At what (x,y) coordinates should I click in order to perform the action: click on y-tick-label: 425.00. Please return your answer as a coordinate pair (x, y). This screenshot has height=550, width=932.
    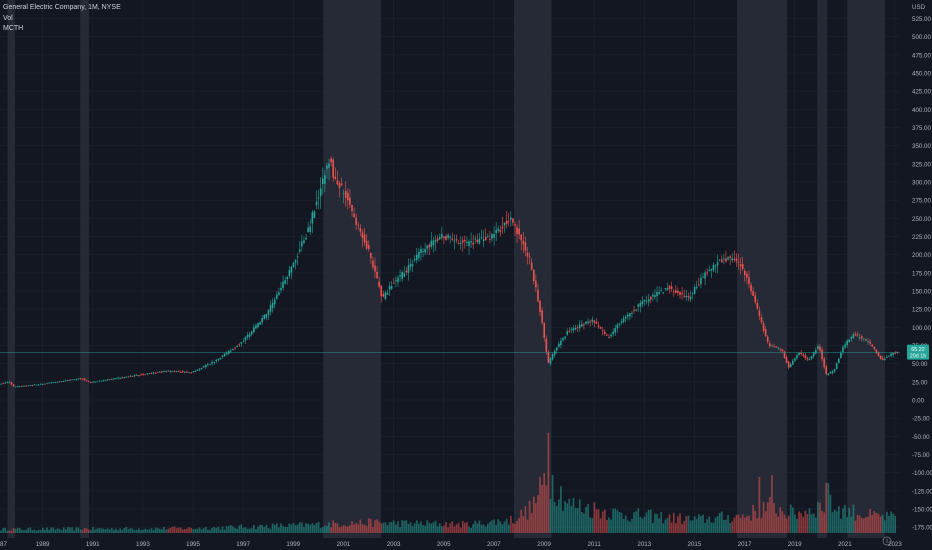
    Looking at the image, I should click on (921, 92).